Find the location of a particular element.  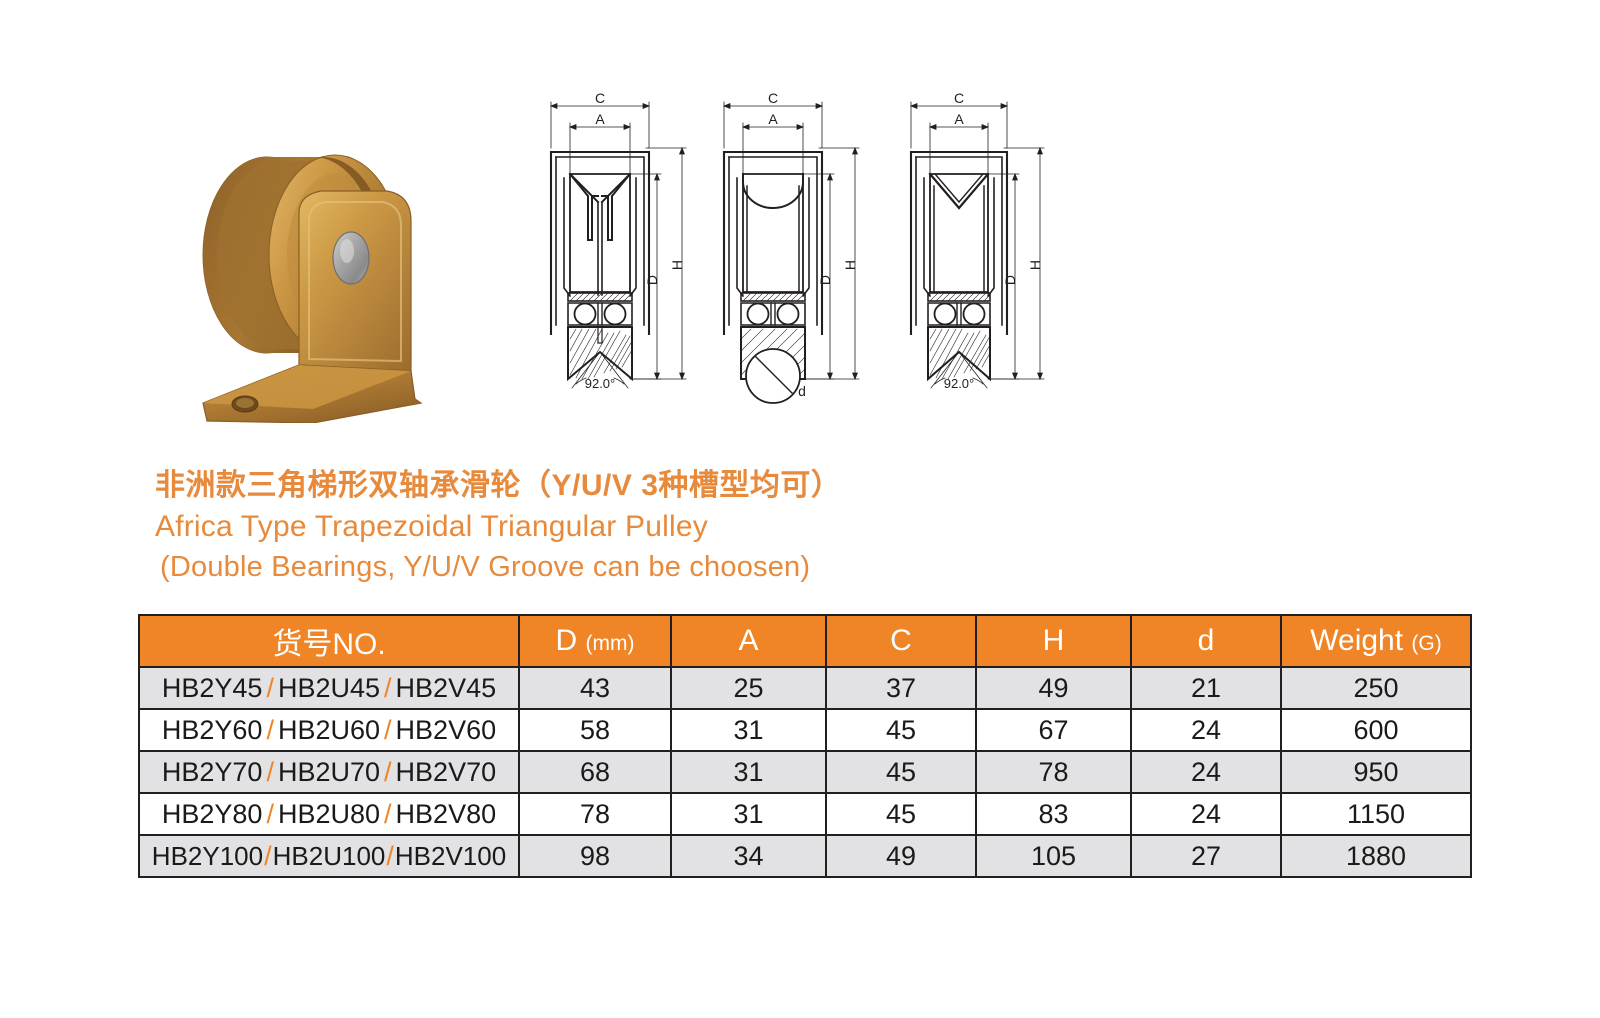

model-code: HB2Y45 is located at coordinates (212, 687).